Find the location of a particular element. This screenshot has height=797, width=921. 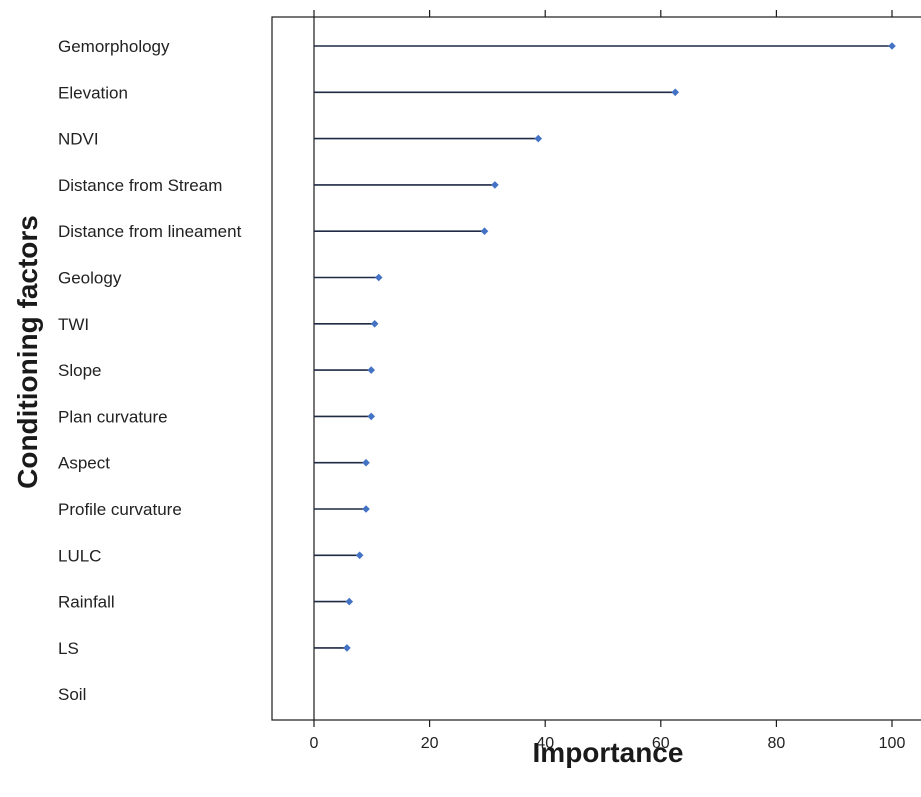

category-label: LULC is located at coordinates (79, 555).